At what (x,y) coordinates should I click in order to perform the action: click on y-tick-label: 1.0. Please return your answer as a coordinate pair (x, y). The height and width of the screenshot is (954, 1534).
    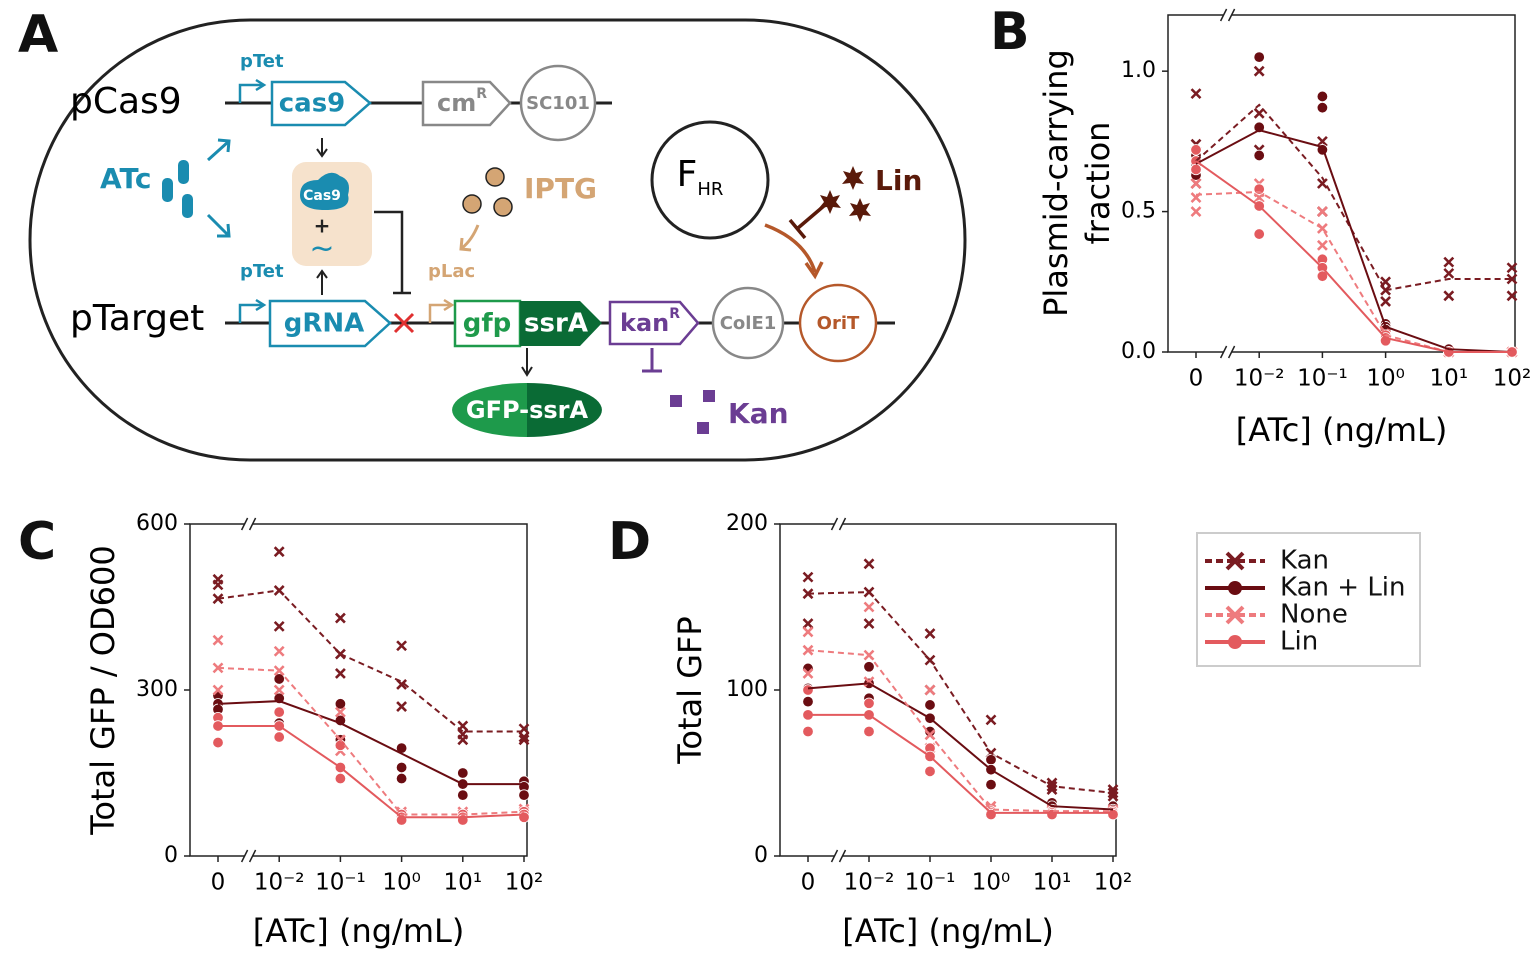
    Looking at the image, I should click on (1138, 70).